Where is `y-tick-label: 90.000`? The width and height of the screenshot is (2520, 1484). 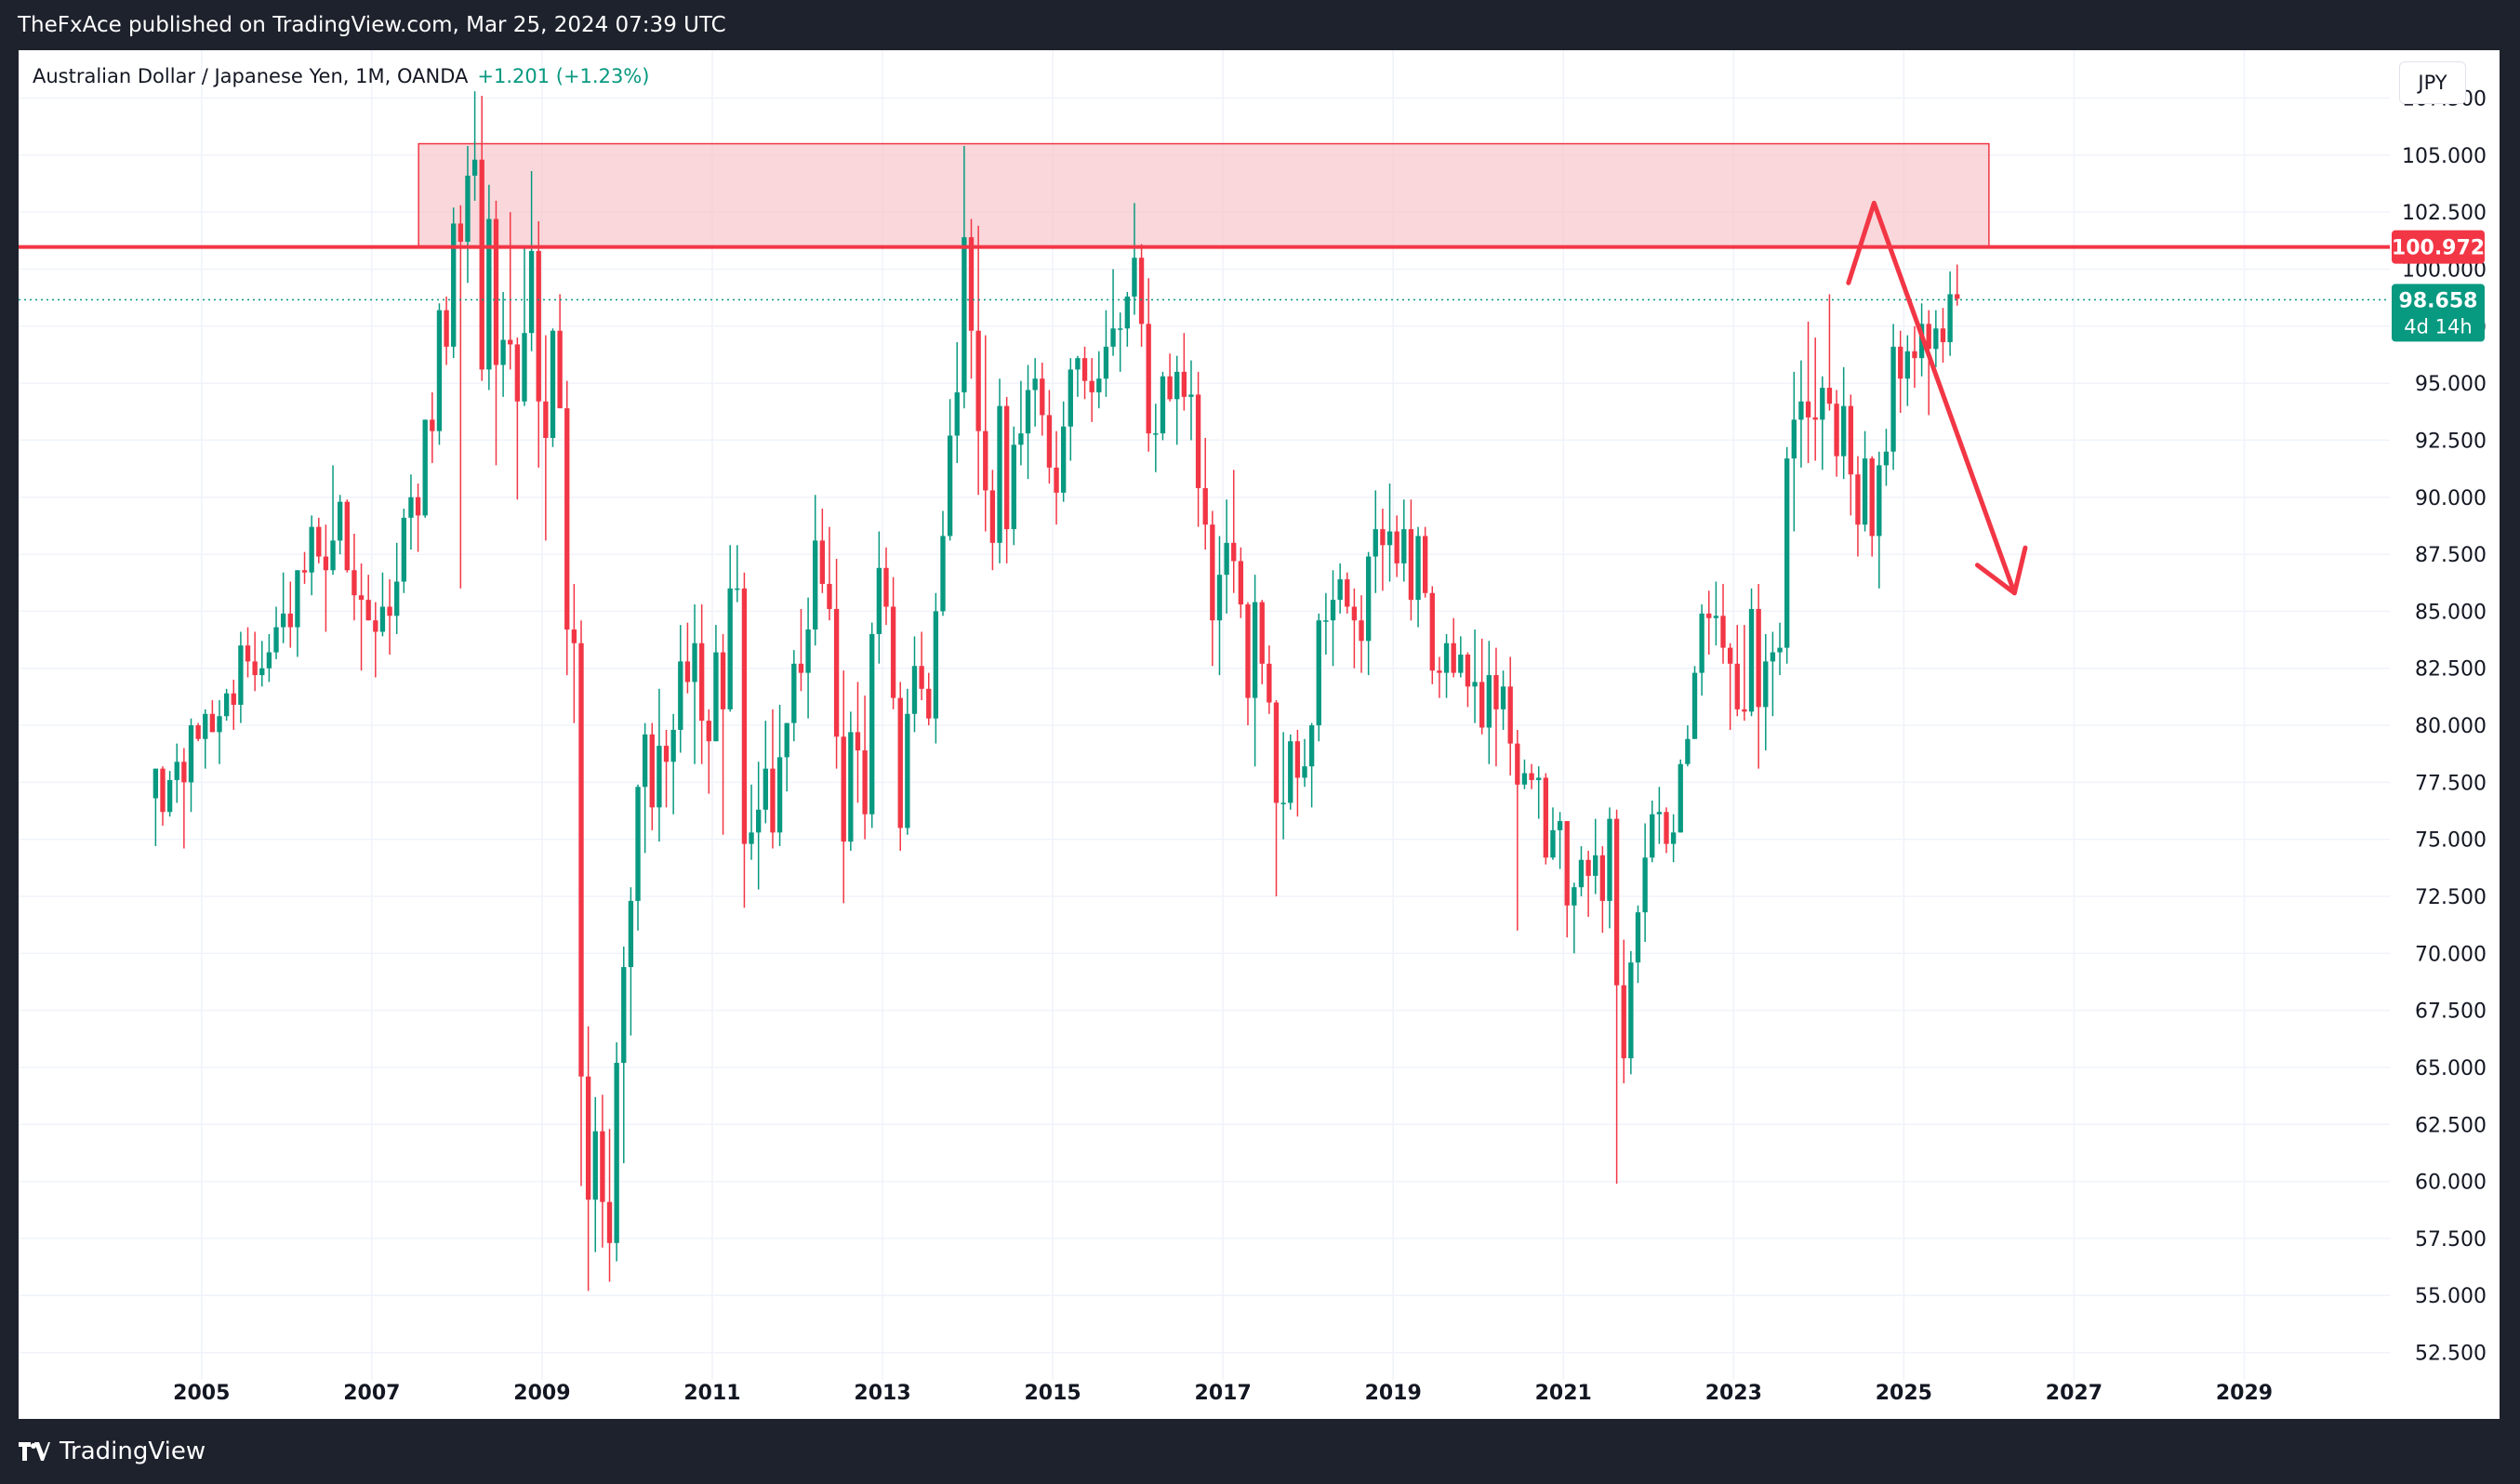 y-tick-label: 90.000 is located at coordinates (2451, 498).